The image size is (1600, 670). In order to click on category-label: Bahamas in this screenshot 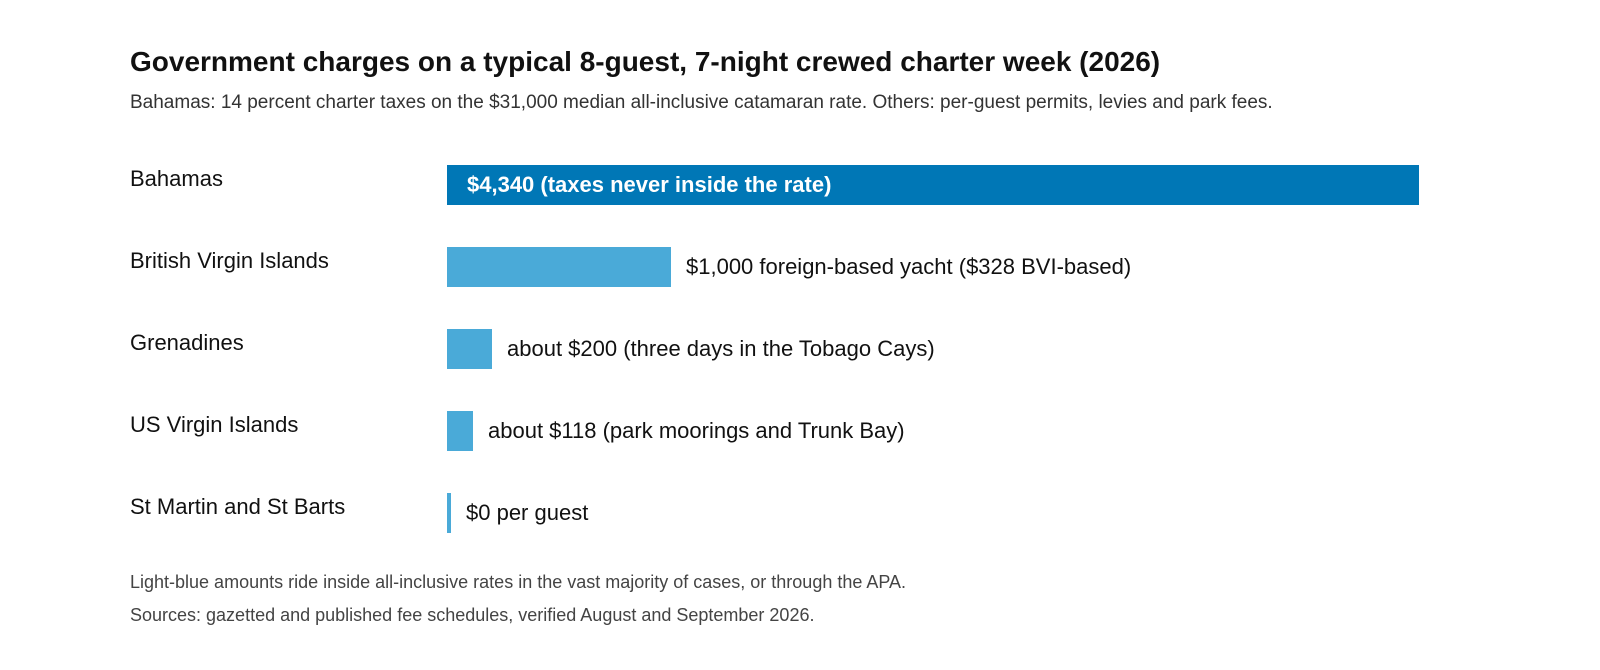, I will do `click(176, 178)`.